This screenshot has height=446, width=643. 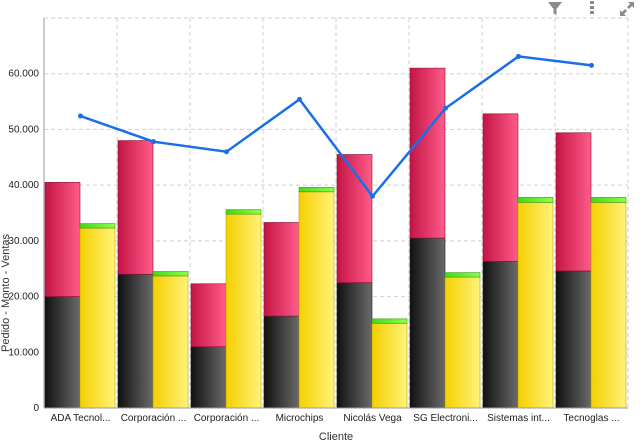 I want to click on x-axis-title: Cliente, so click(x=336, y=437).